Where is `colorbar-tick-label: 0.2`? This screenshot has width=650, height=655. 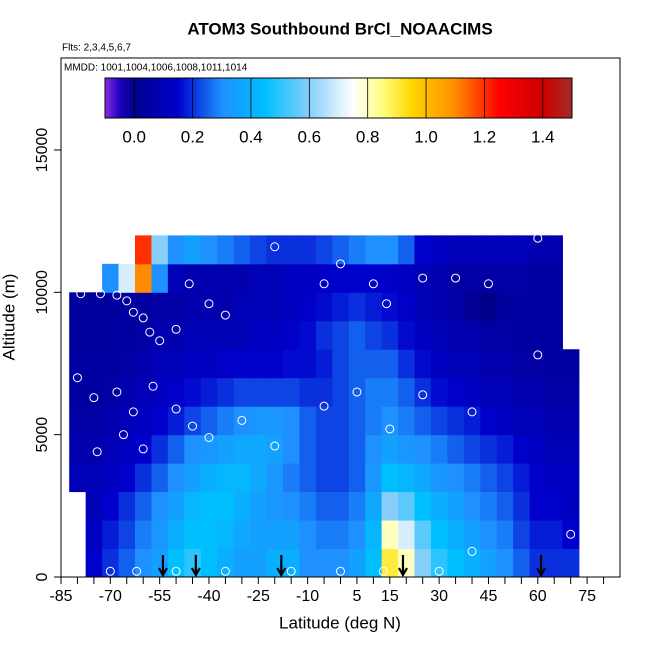 colorbar-tick-label: 0.2 is located at coordinates (193, 136).